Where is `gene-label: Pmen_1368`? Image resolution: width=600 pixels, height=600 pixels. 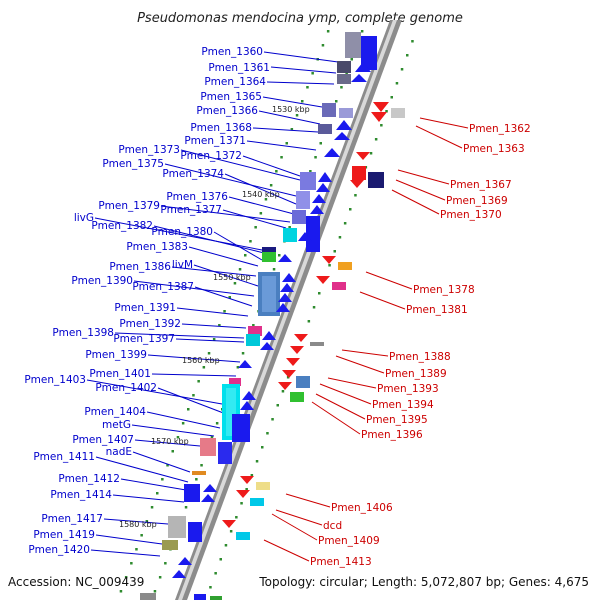
gene-label: Pmen_1368 is located at coordinates (221, 128).